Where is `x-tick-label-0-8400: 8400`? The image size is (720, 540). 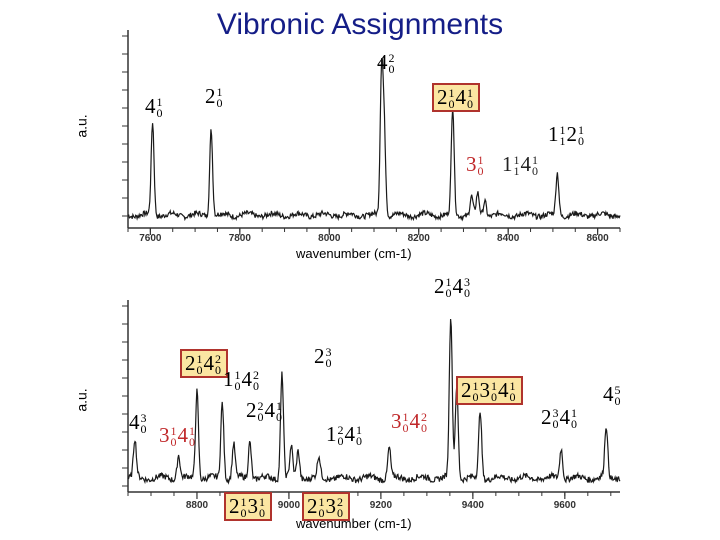
x-tick-label-0-8400: 8400 is located at coordinates (508, 238).